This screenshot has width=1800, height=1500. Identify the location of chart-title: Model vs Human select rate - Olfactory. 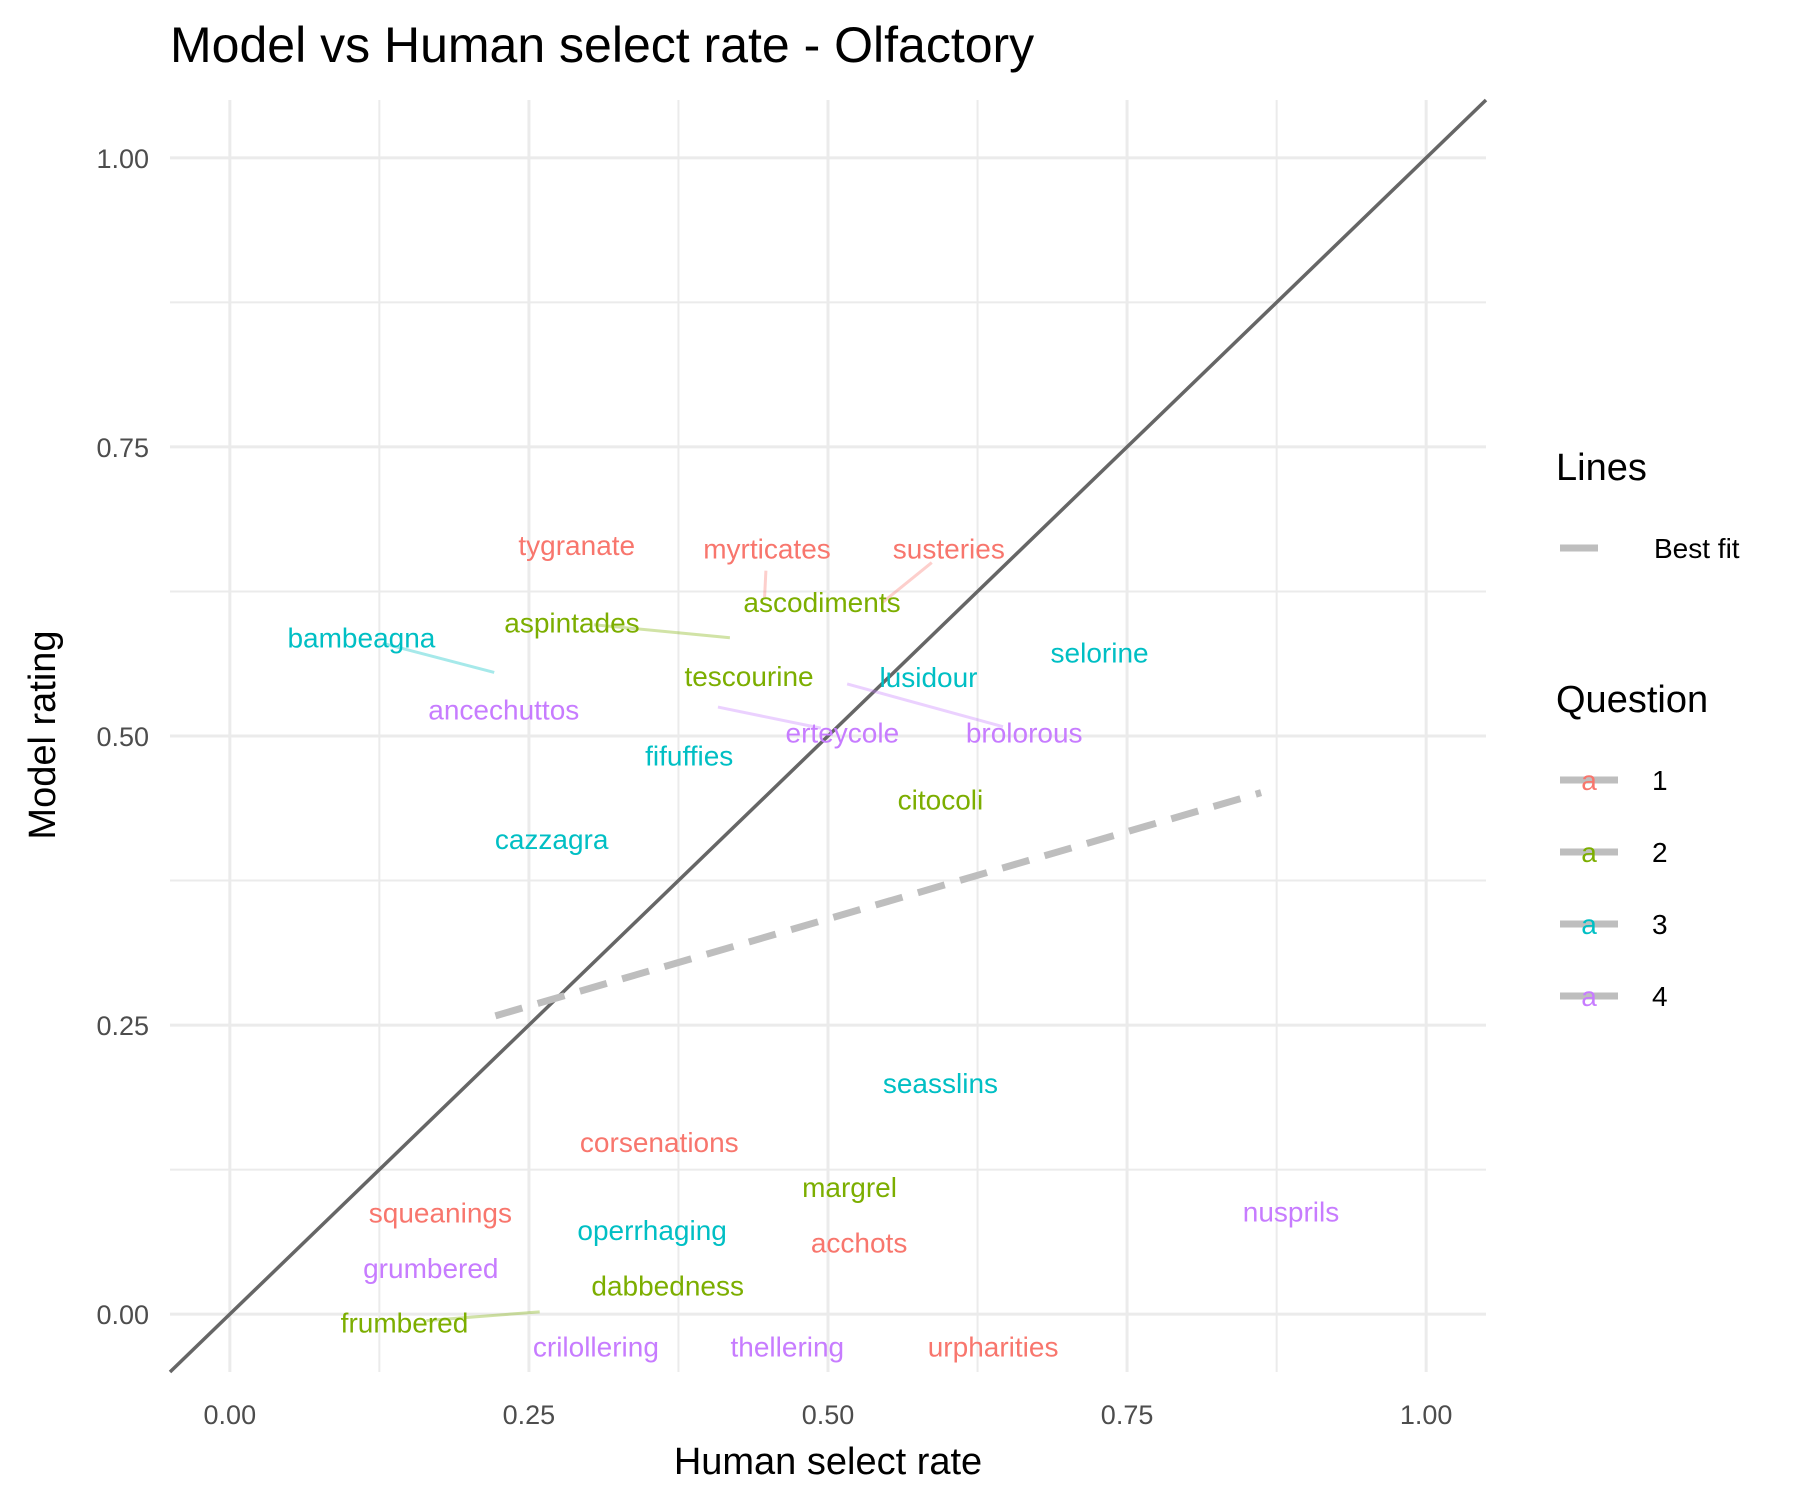
(602, 45).